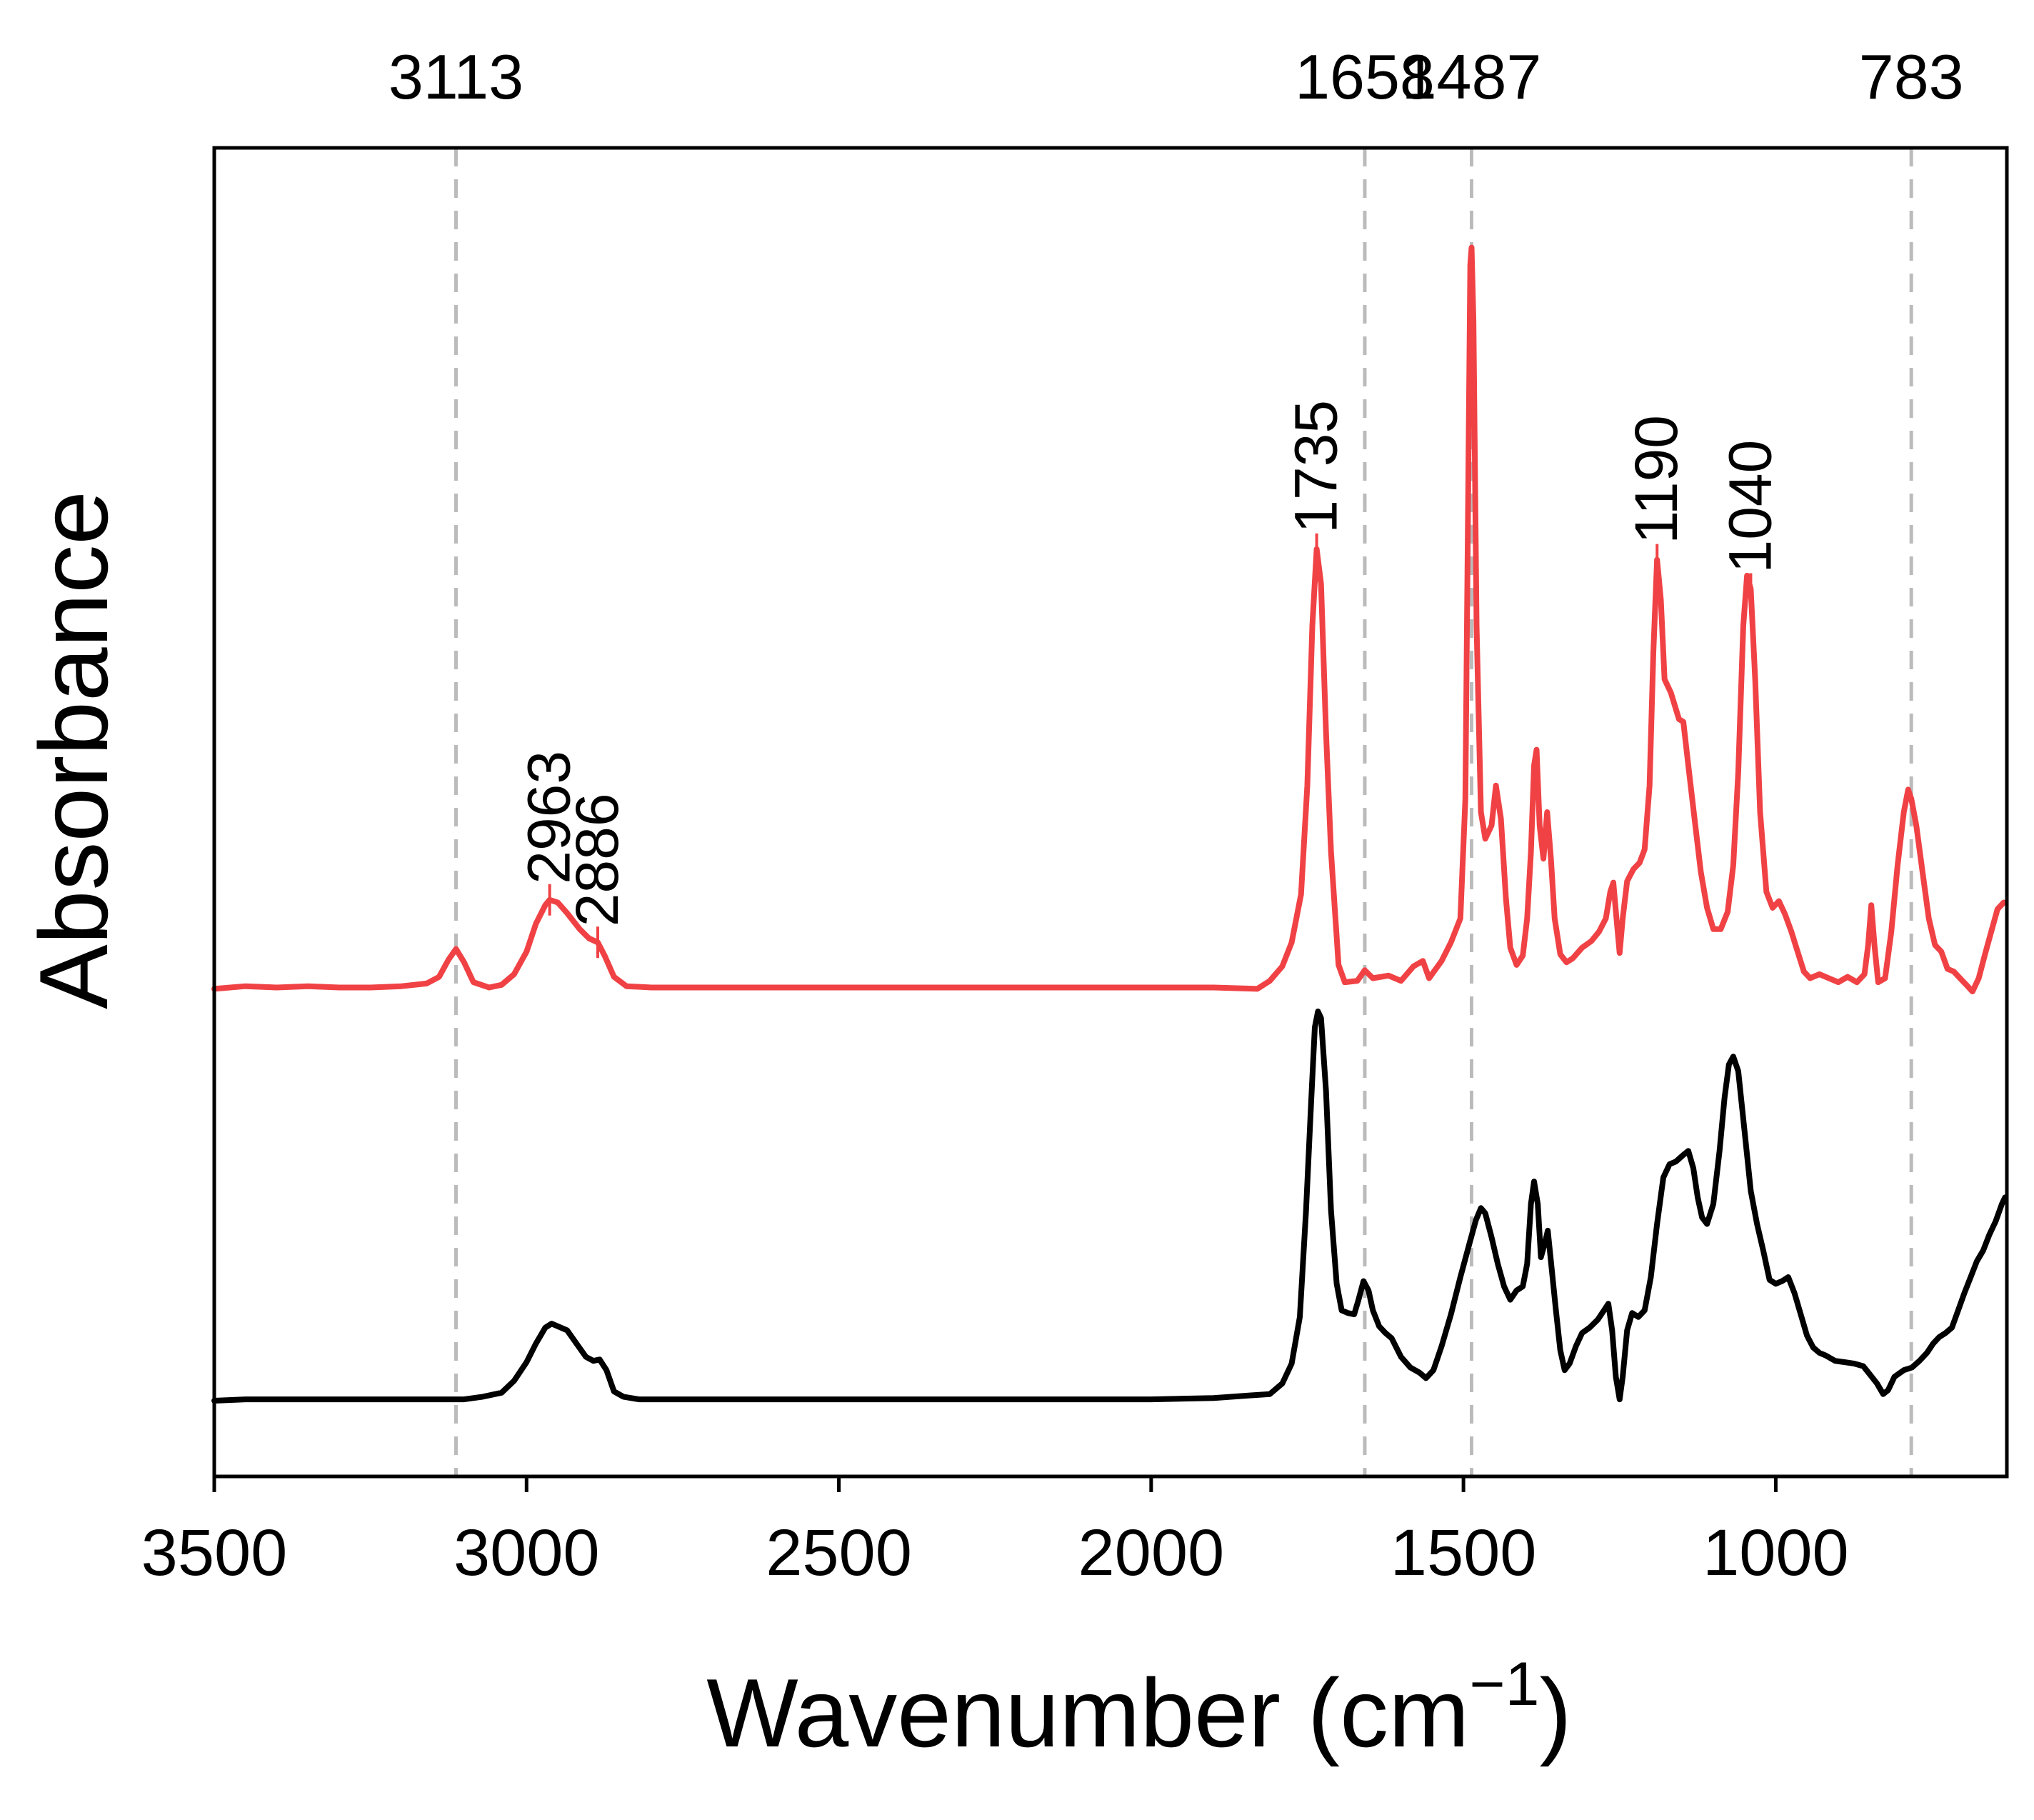 The height and width of the screenshot is (1820, 2034). What do you see at coordinates (214, 1552) in the screenshot?
I see `x-tick-label-3500: 3500` at bounding box center [214, 1552].